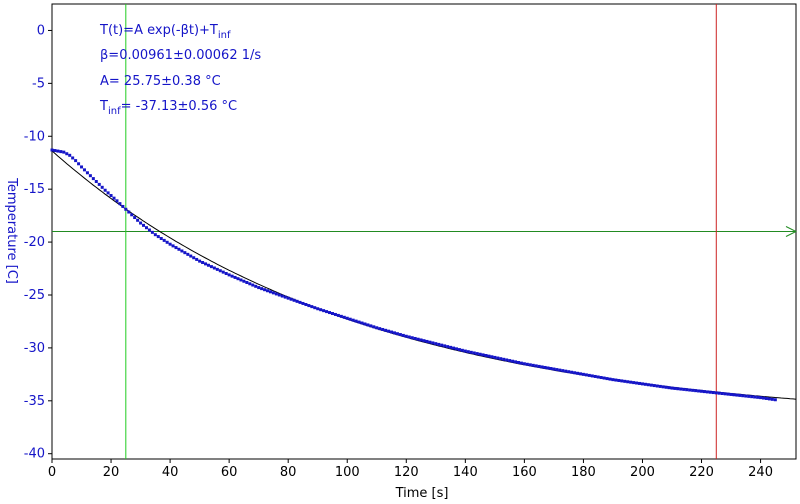 This screenshot has width=800, height=504. I want to click on x-tick-label: 40, so click(170, 472).